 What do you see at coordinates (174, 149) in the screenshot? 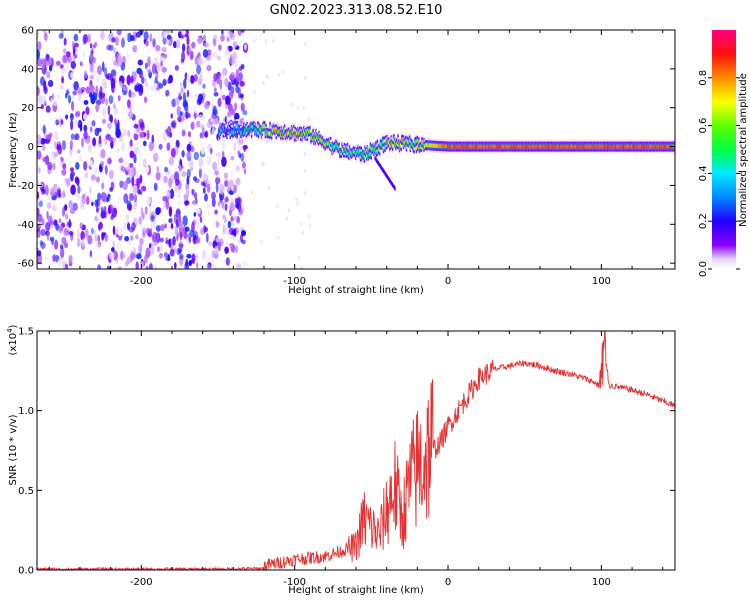
I see `spectrogram-noise` at bounding box center [174, 149].